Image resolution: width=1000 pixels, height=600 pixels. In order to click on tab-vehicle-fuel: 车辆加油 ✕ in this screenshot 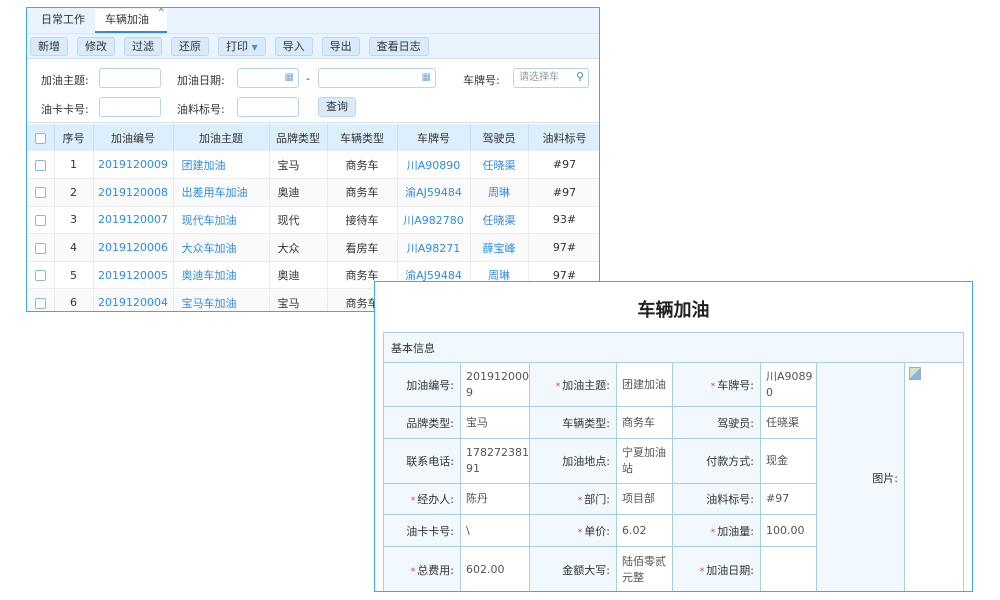, I will do `click(131, 20)`.